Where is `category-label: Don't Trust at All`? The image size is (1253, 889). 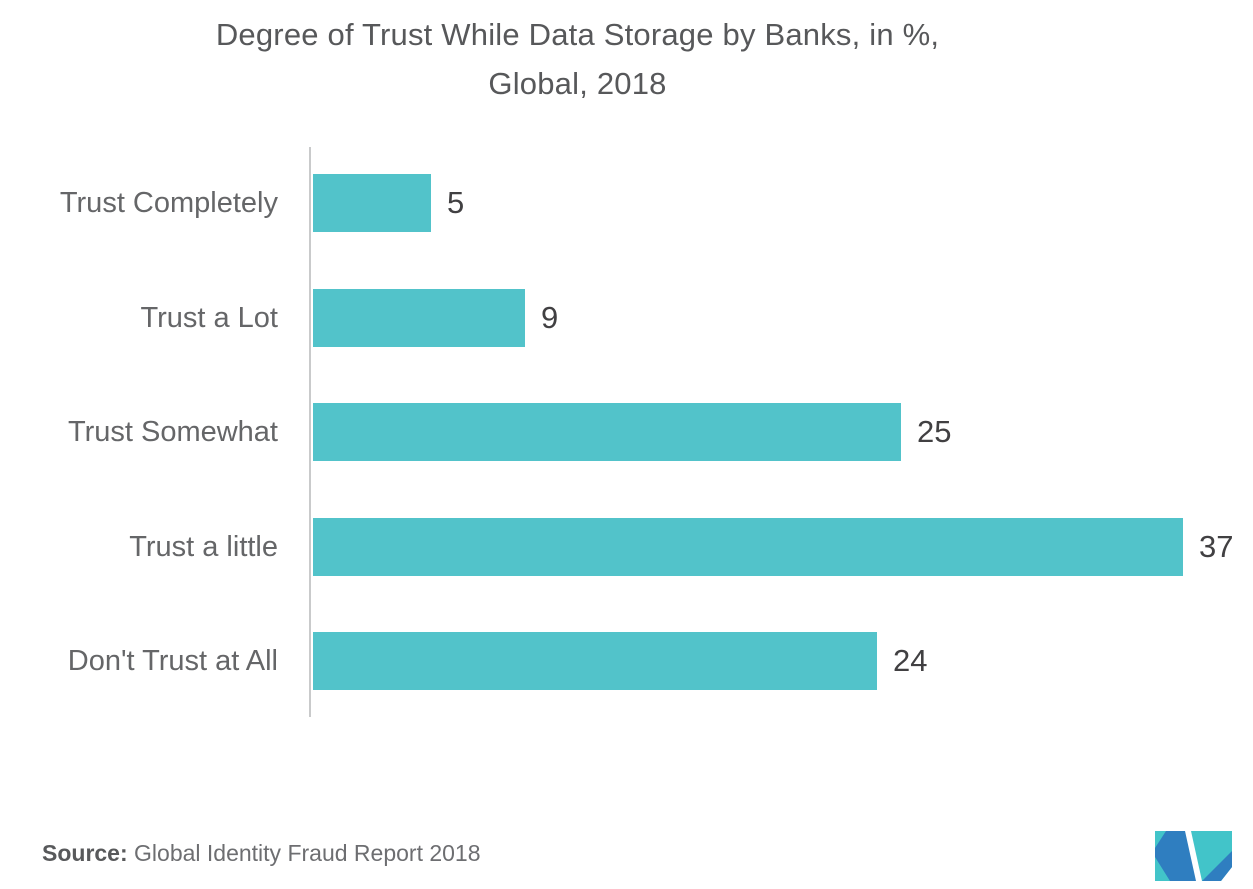
category-label: Don't Trust at All is located at coordinates (172, 661).